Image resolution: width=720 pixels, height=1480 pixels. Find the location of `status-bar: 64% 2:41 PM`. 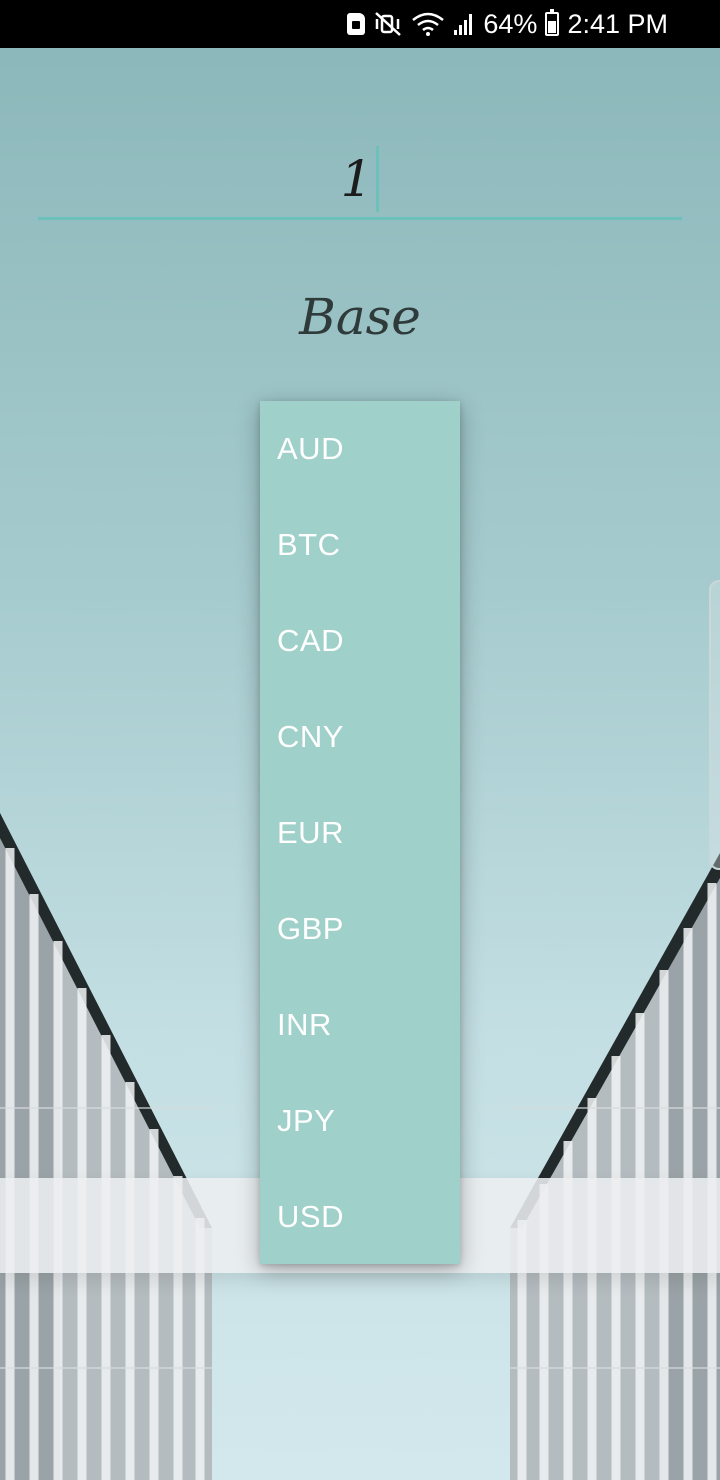

status-bar: 64% 2:41 PM is located at coordinates (360, 24).